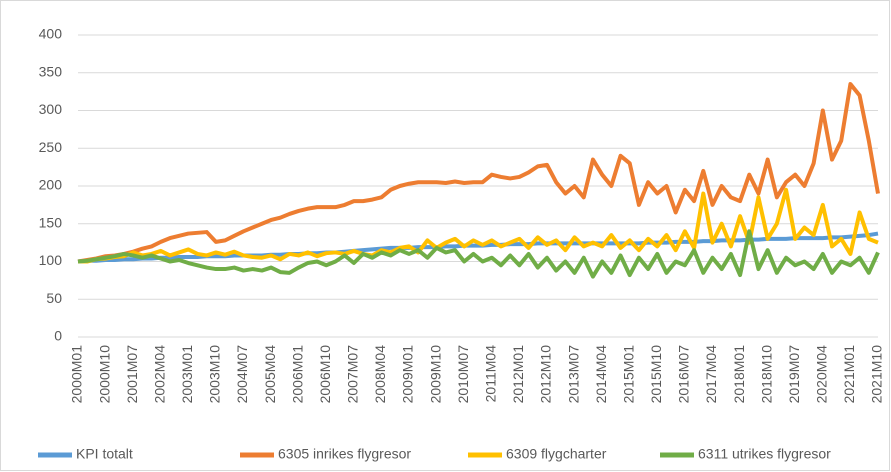  Describe the element at coordinates (104, 374) in the screenshot. I see `x-tick-label: 2000M10` at that location.